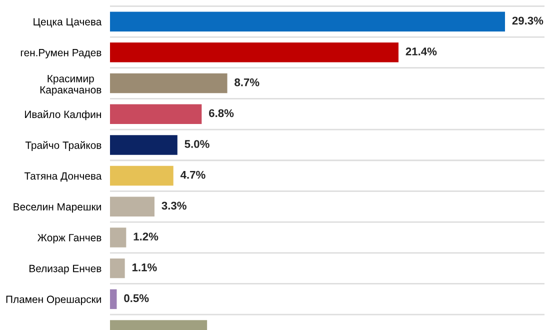 The width and height of the screenshot is (550, 330). Describe the element at coordinates (247, 82) in the screenshot. I see `data-label: 8.7%` at that location.